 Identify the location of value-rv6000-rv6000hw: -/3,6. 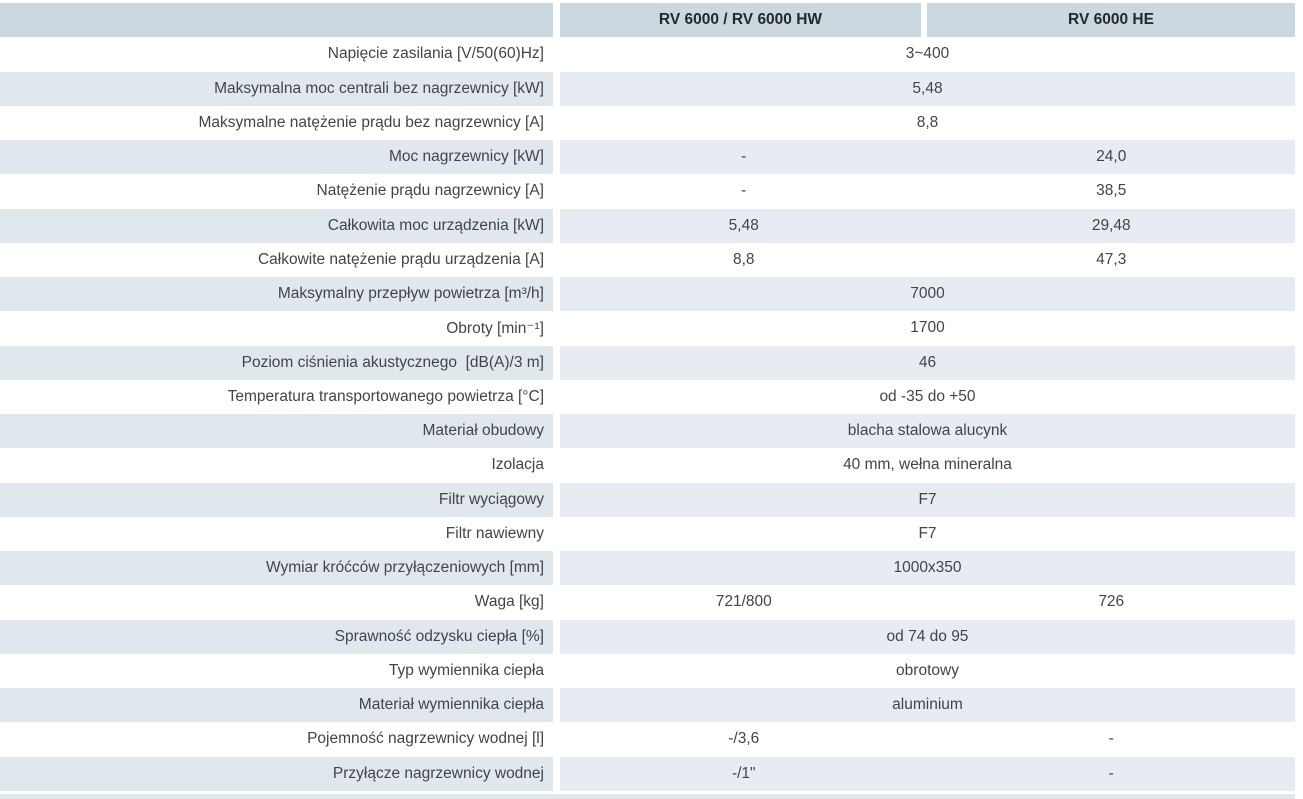
(744, 739).